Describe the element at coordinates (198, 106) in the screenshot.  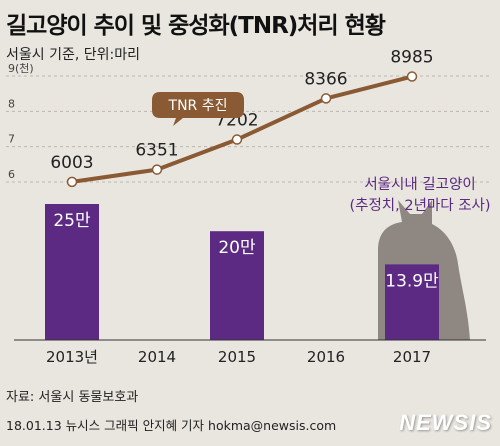
I see `tnr-label: TNR 추진` at that location.